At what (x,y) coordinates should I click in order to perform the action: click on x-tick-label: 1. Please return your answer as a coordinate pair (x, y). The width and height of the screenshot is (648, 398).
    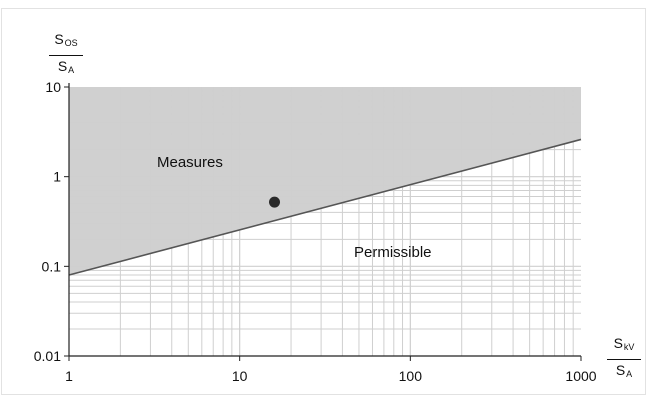
    Looking at the image, I should click on (69, 376).